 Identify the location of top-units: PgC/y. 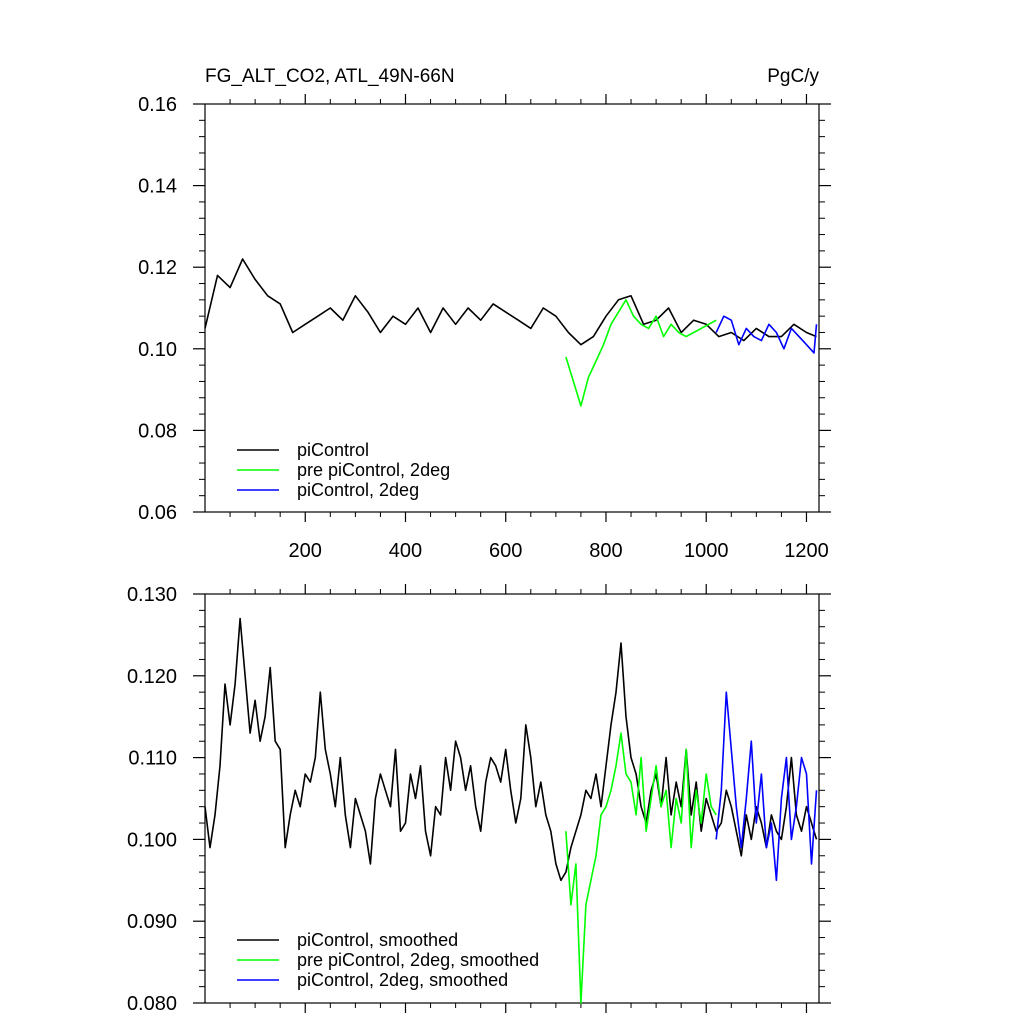
(793, 76).